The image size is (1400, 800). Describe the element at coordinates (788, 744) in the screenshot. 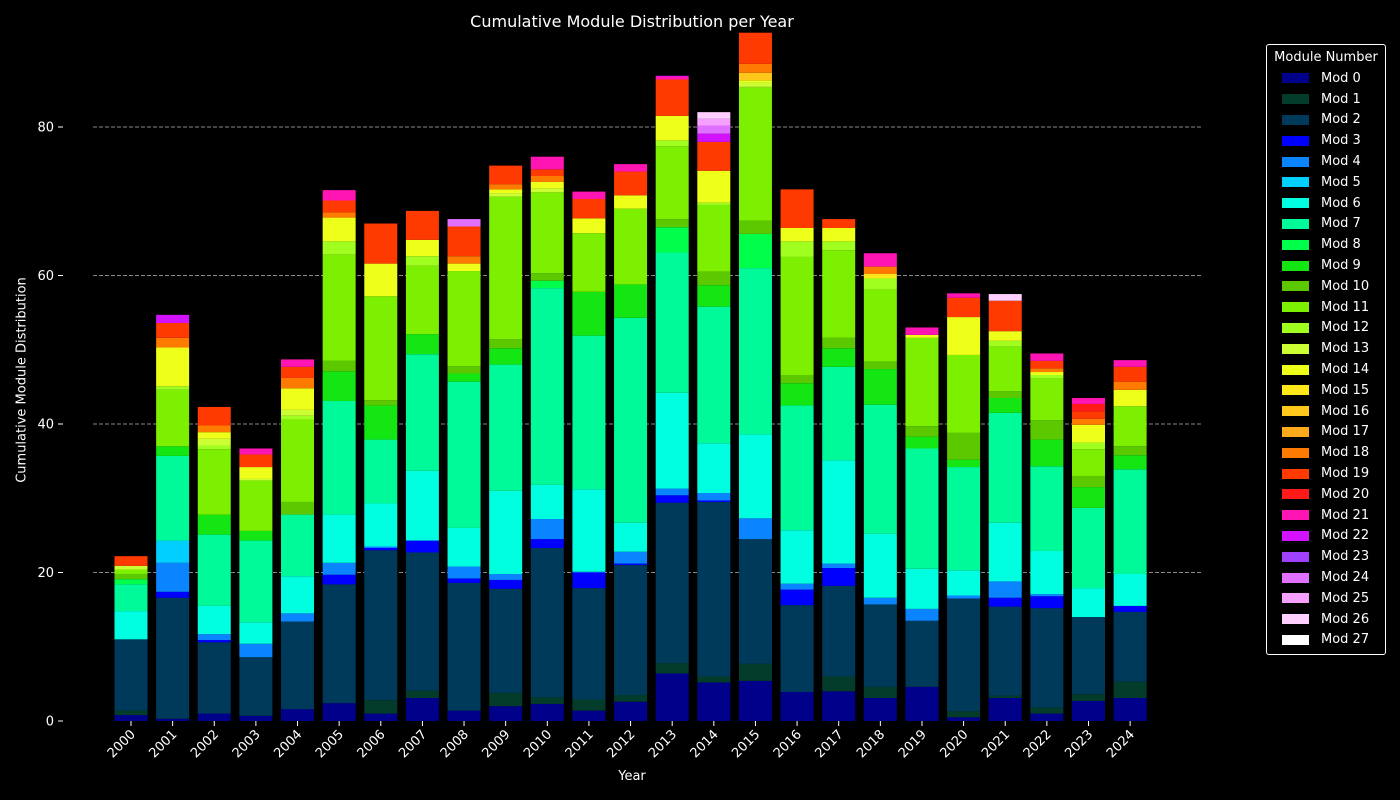

I see `x-tick-label: 2016` at that location.